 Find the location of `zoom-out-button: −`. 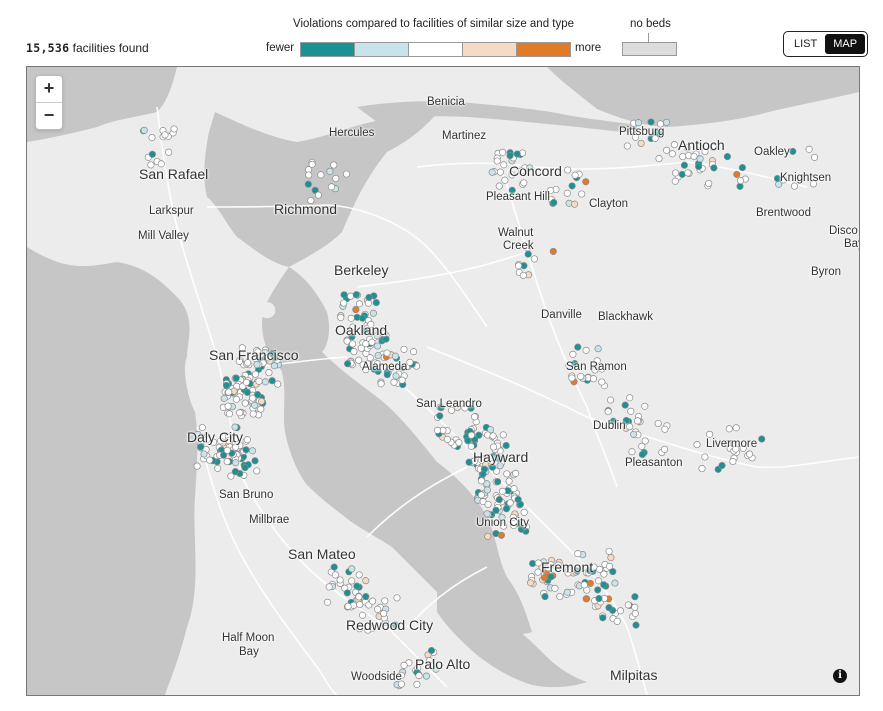

zoom-out-button: − is located at coordinates (49, 115).